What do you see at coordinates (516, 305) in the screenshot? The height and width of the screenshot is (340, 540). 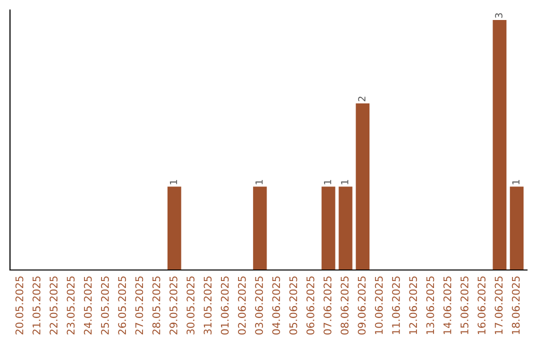 I see `x-tick-label: 18.06.2025` at bounding box center [516, 305].